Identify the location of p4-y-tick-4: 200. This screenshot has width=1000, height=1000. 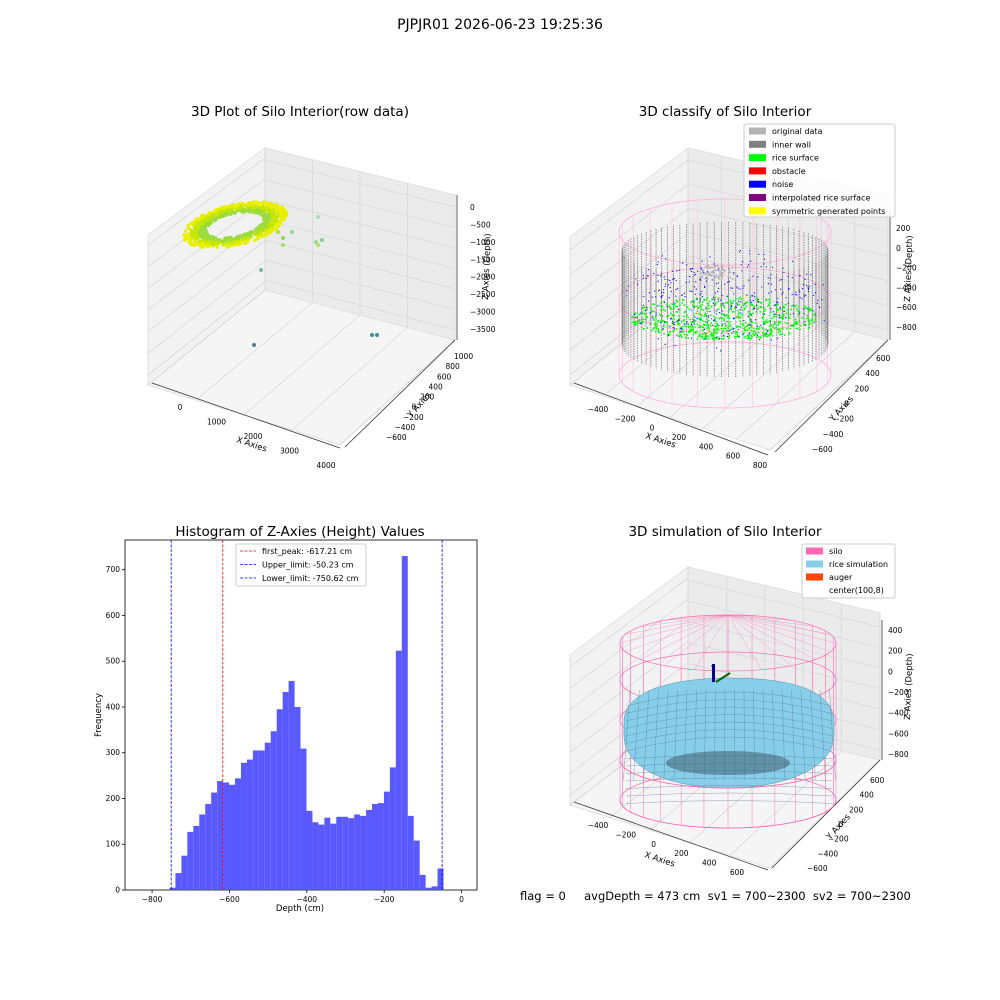
(856, 809).